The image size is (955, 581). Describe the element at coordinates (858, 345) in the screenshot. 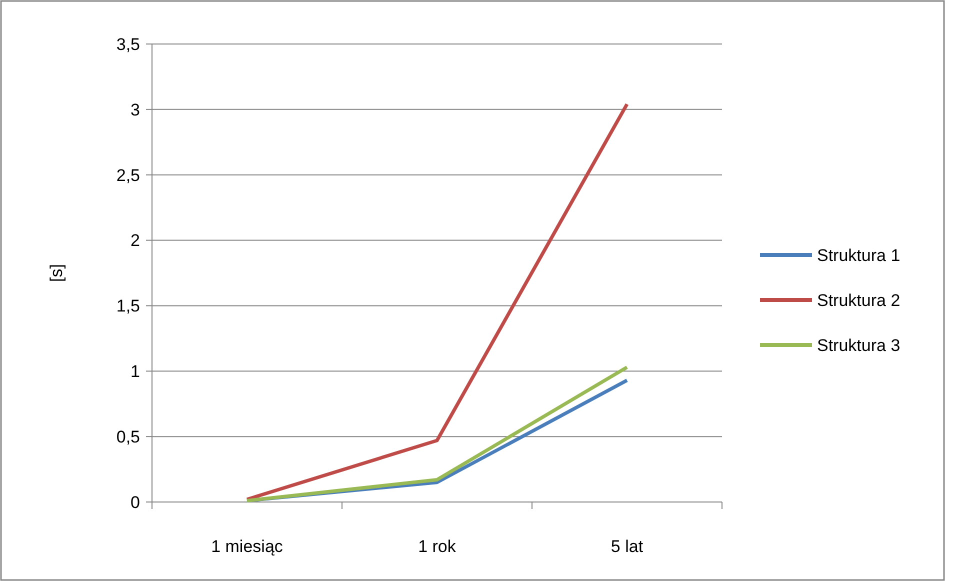

I see `legend-label: Struktura 3` at that location.